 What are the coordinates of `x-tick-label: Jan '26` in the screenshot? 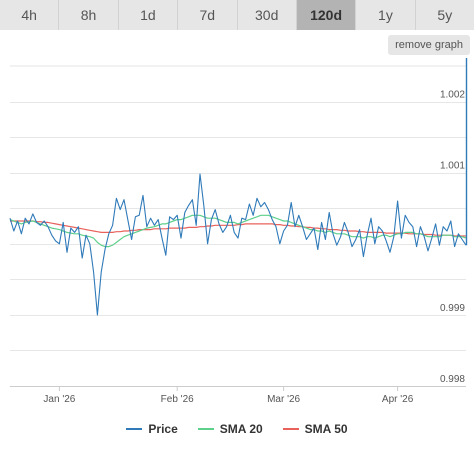 It's located at (59, 399).